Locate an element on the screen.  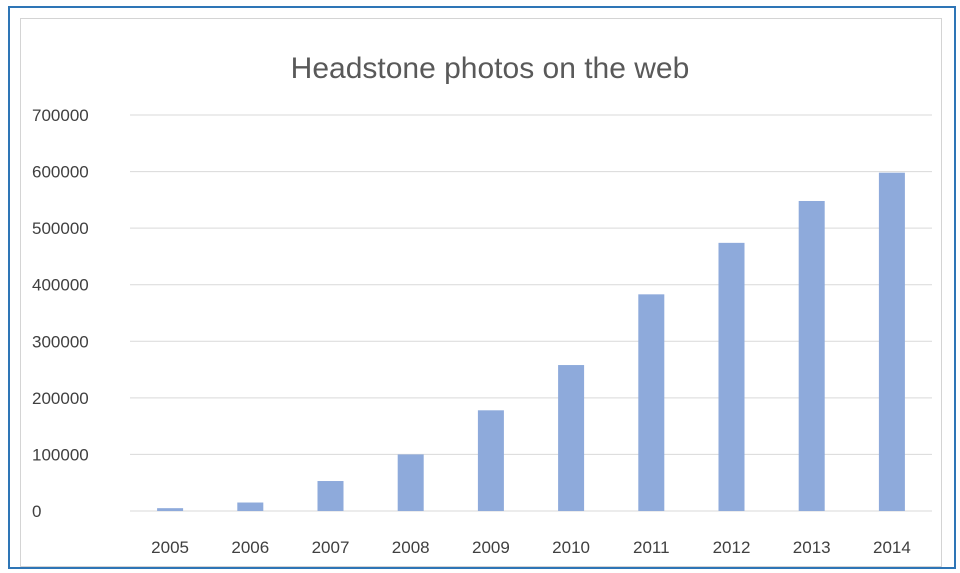
x-tick-label: 2013 is located at coordinates (812, 547).